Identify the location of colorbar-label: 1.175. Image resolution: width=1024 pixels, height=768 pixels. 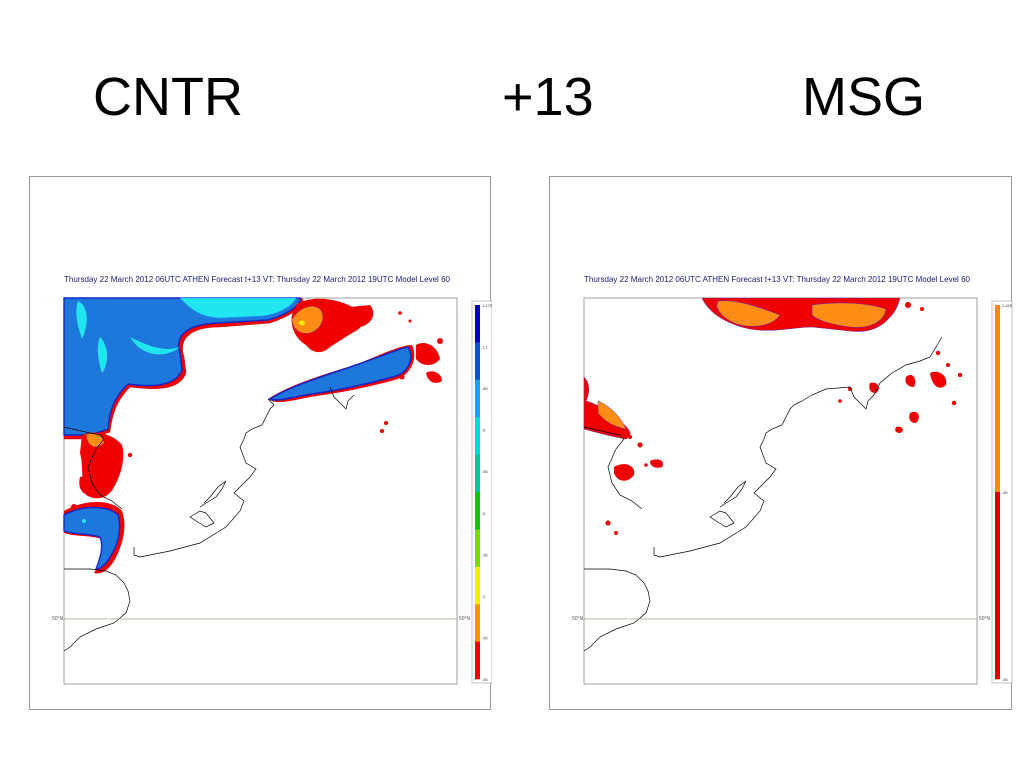
(487, 305).